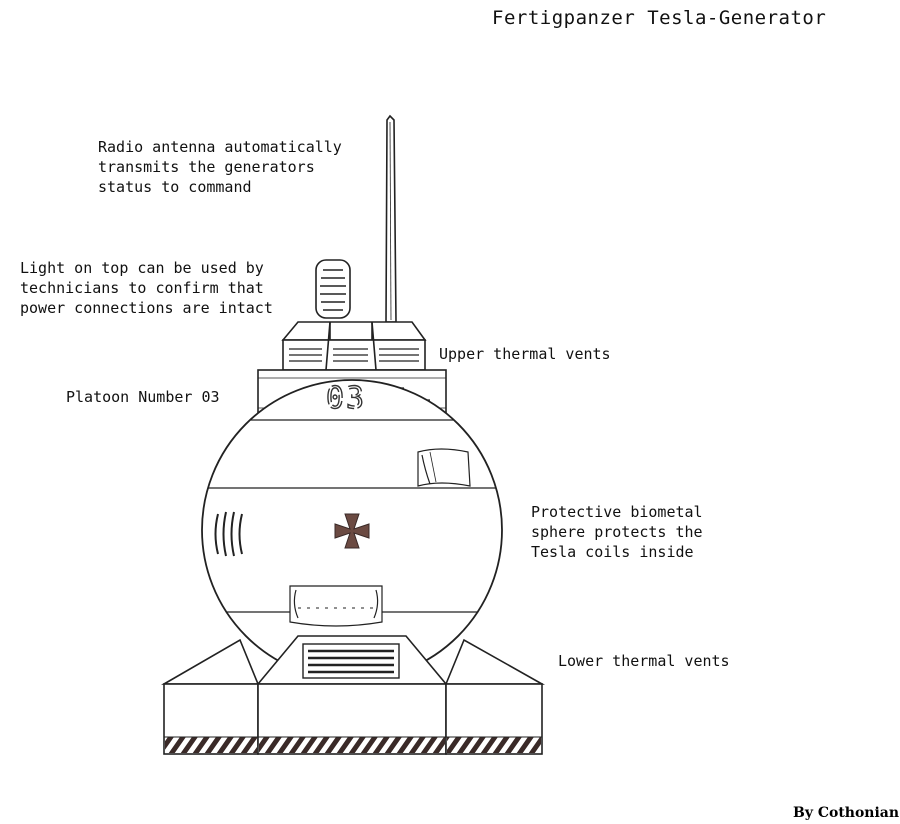  I want to click on radio-antenna, so click(391, 218).